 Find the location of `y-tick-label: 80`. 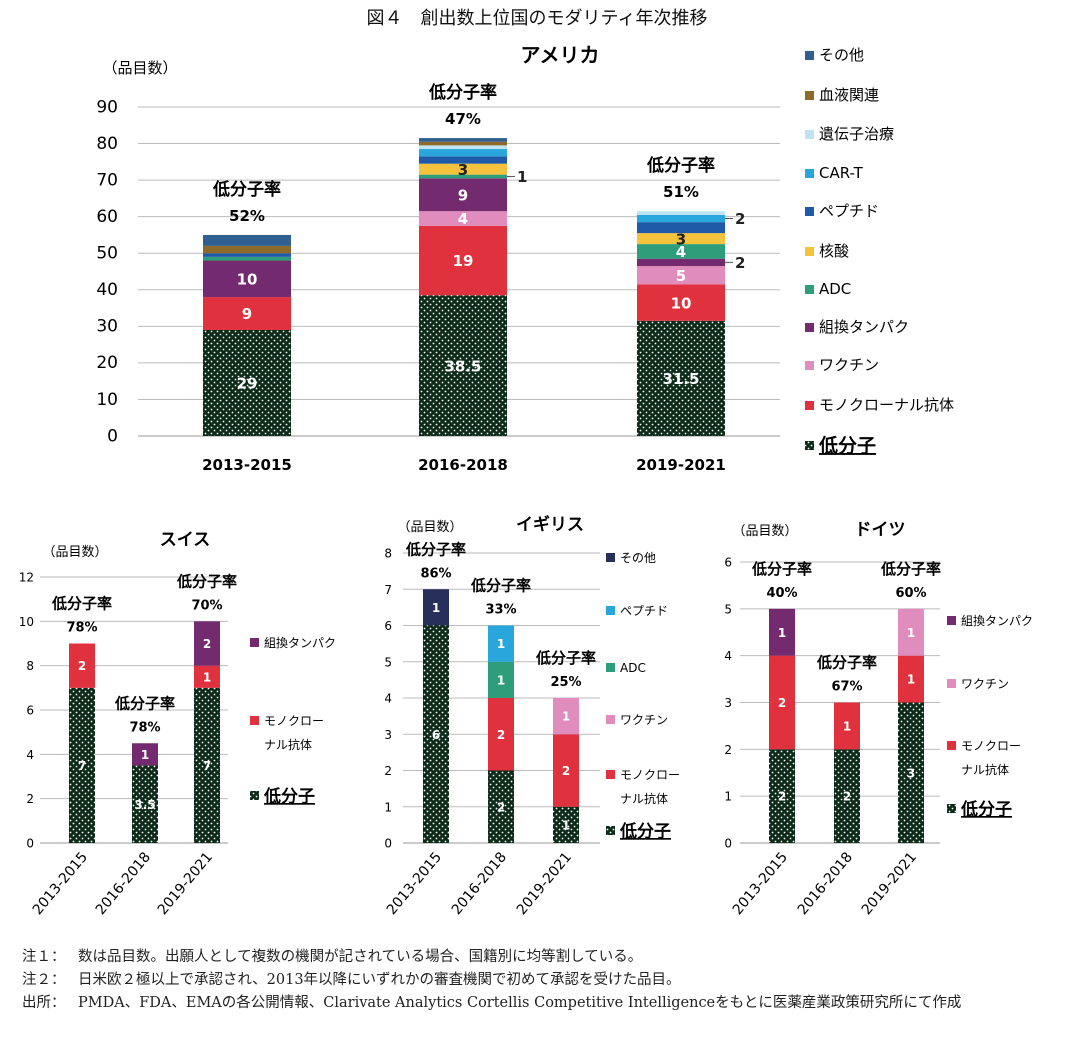

y-tick-label: 80 is located at coordinates (107, 144).